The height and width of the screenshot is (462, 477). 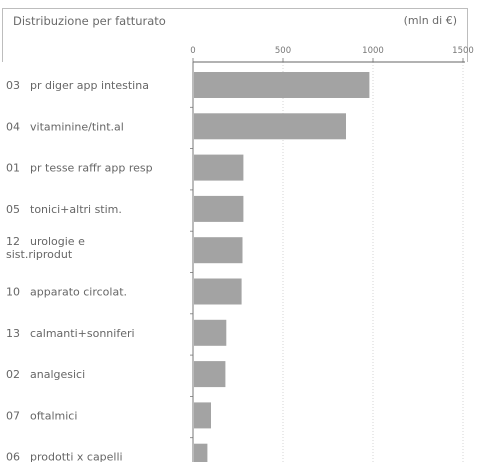 What do you see at coordinates (89, 21) in the screenshot?
I see `chart-title: Distribuzione per fatturato` at bounding box center [89, 21].